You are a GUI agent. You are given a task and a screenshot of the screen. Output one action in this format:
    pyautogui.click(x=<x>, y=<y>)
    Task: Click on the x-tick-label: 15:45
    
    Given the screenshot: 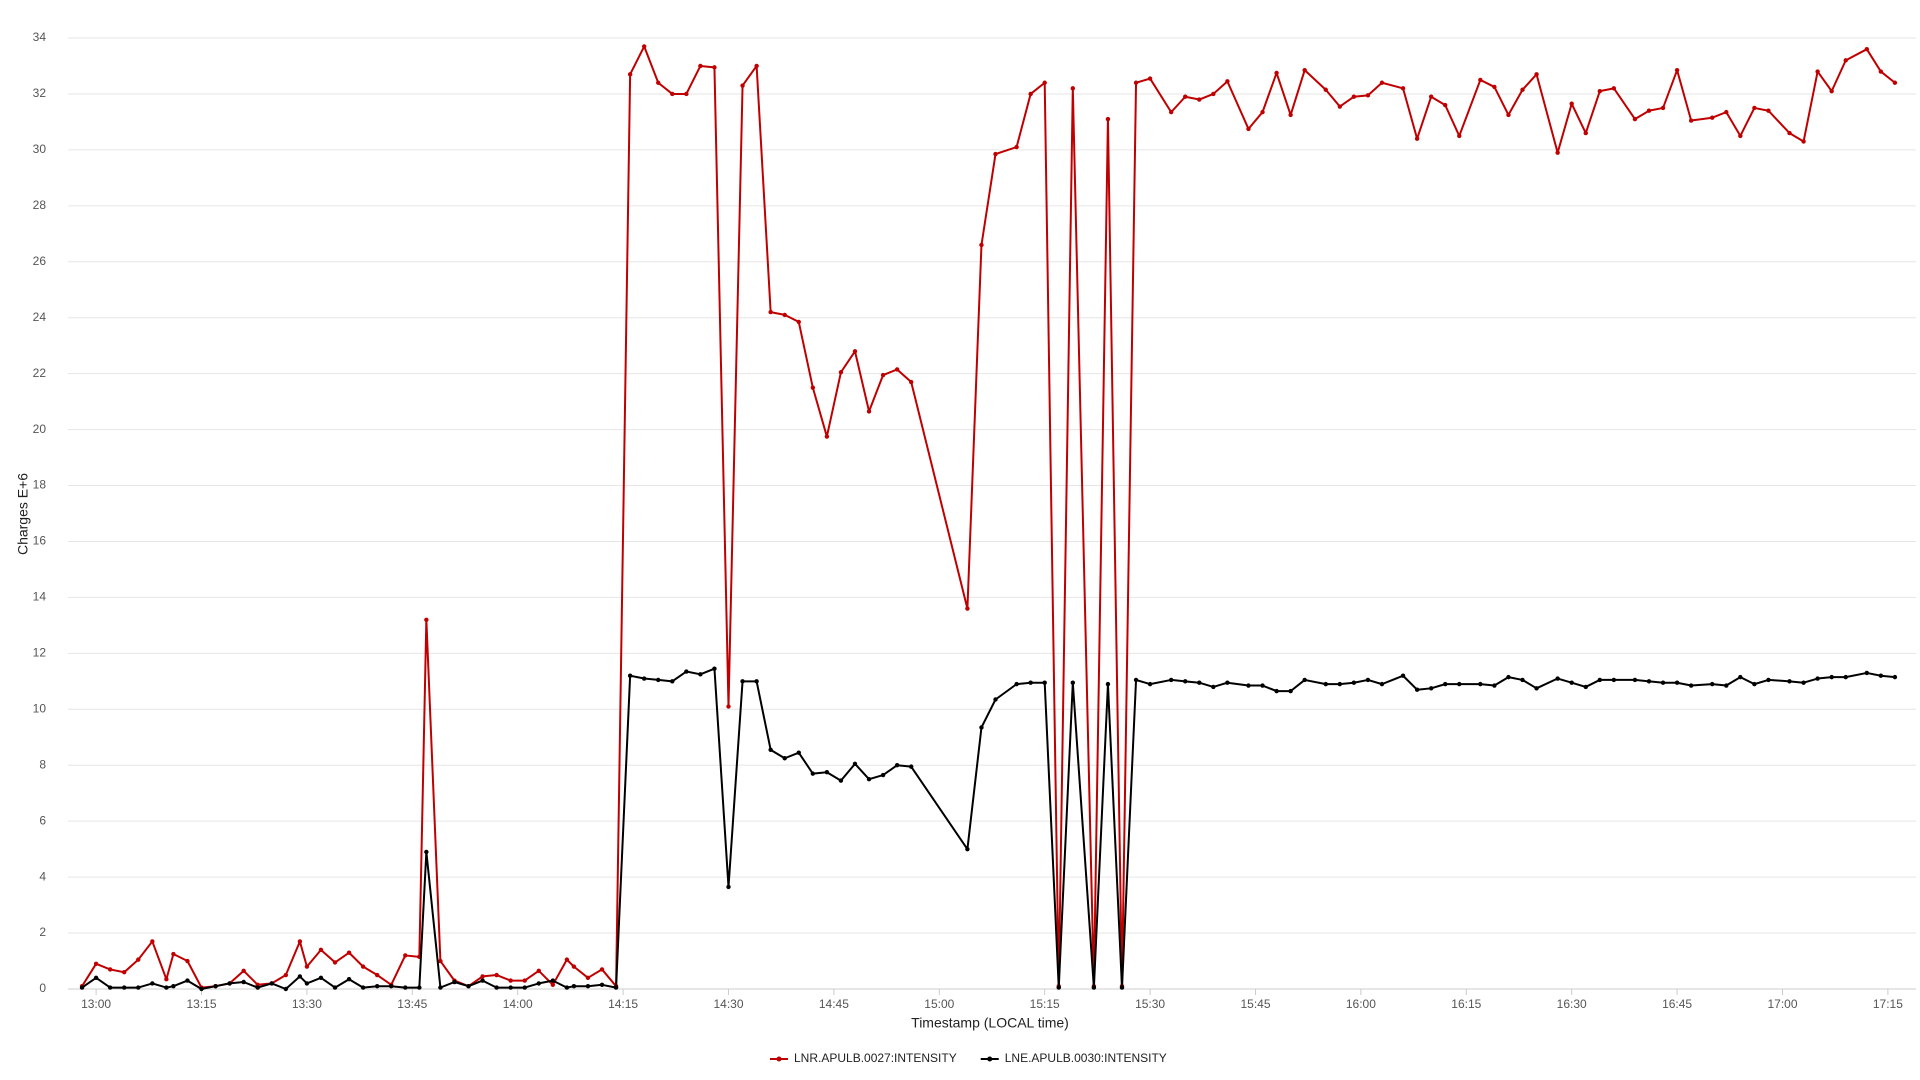 What is the action you would take?
    pyautogui.click(x=1255, y=1004)
    